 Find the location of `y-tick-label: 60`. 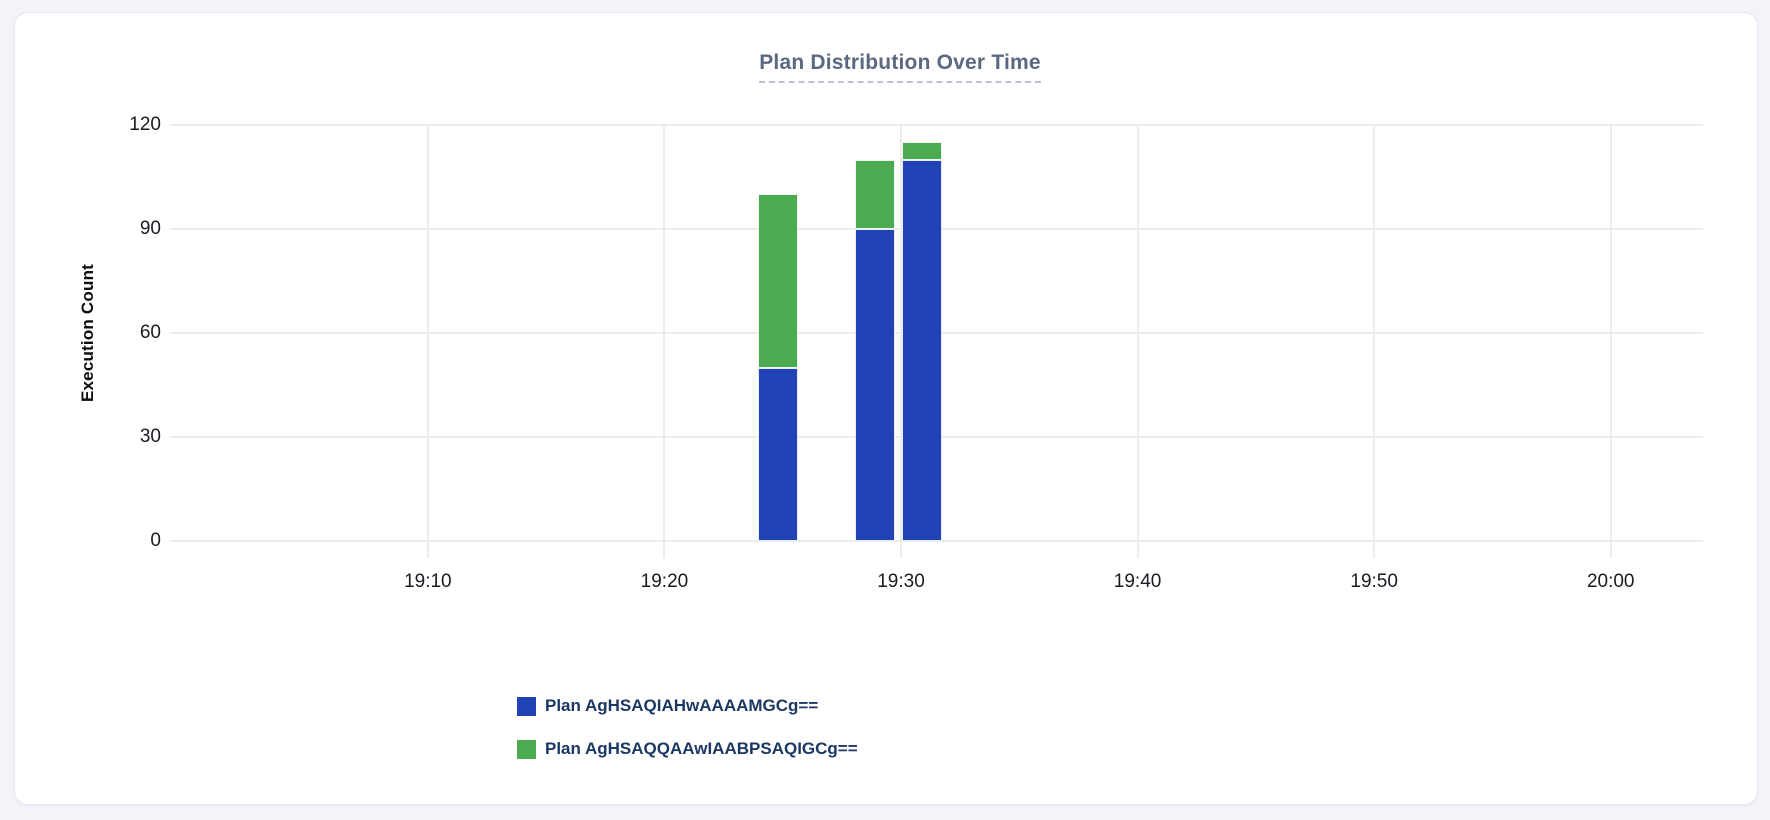

y-tick-label: 60 is located at coordinates (150, 332).